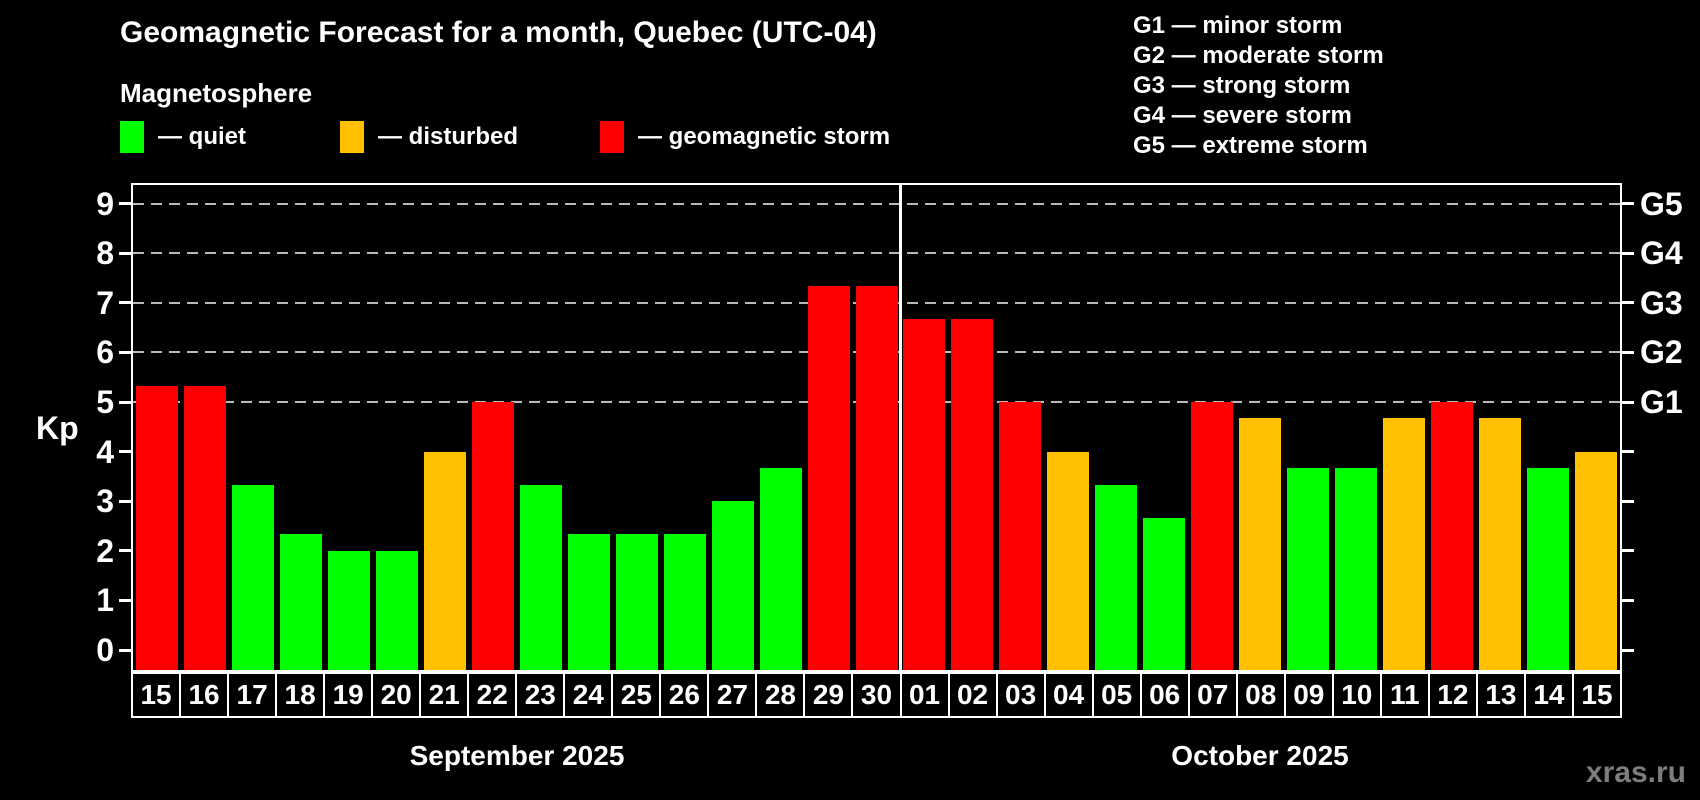 The image size is (1700, 800). I want to click on date-cell-oct-07: 07, so click(1212, 695).